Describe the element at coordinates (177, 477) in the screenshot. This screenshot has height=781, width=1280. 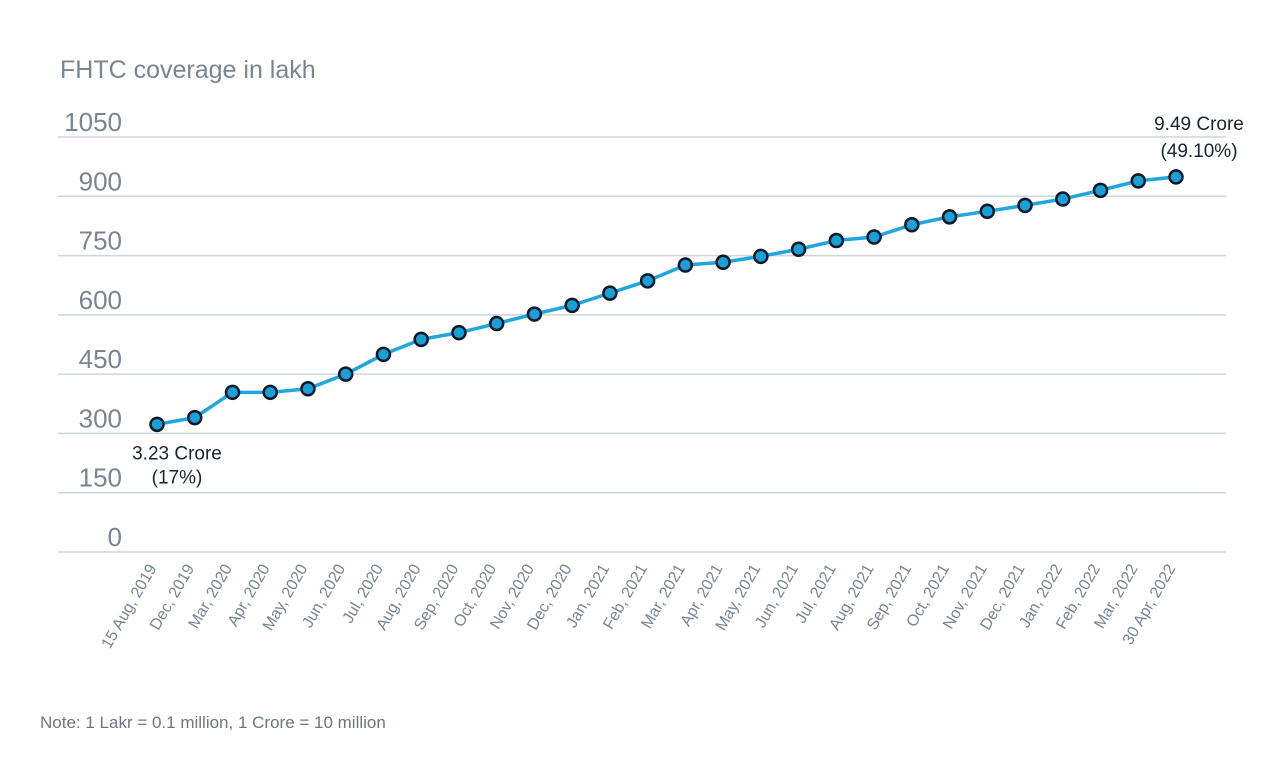
I see `annotation-label: (17%)` at that location.